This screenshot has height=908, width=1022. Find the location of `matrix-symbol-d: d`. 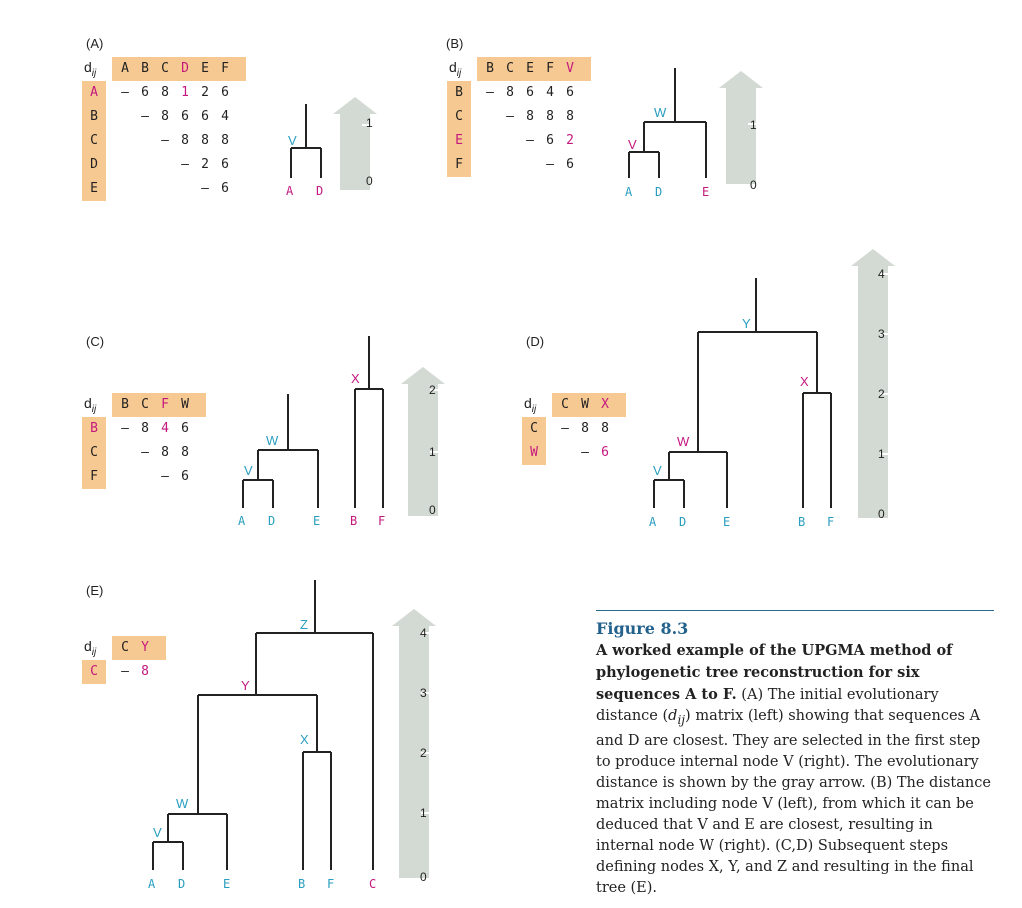

matrix-symbol-d: d is located at coordinates (88, 403).